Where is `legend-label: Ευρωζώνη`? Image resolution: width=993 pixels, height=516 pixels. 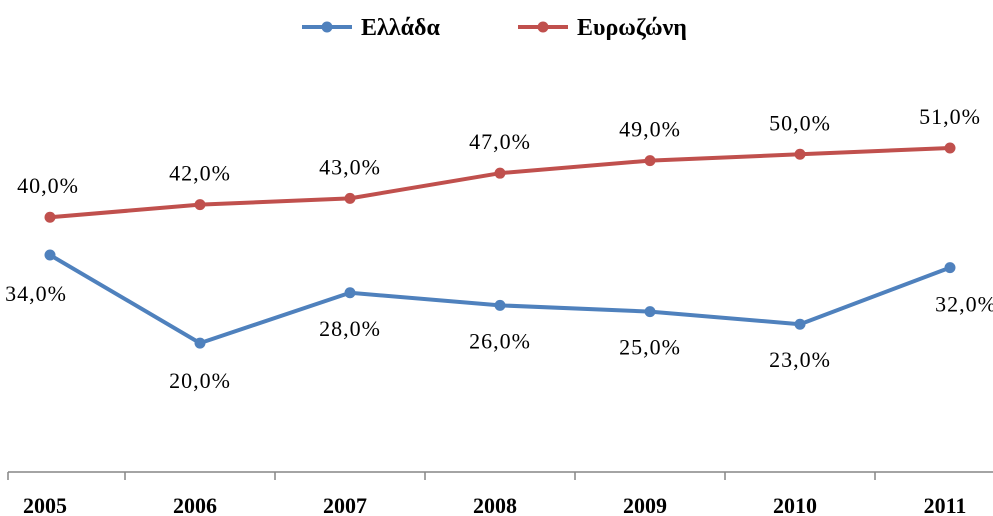
legend-label: Ευρωζώνη is located at coordinates (632, 28).